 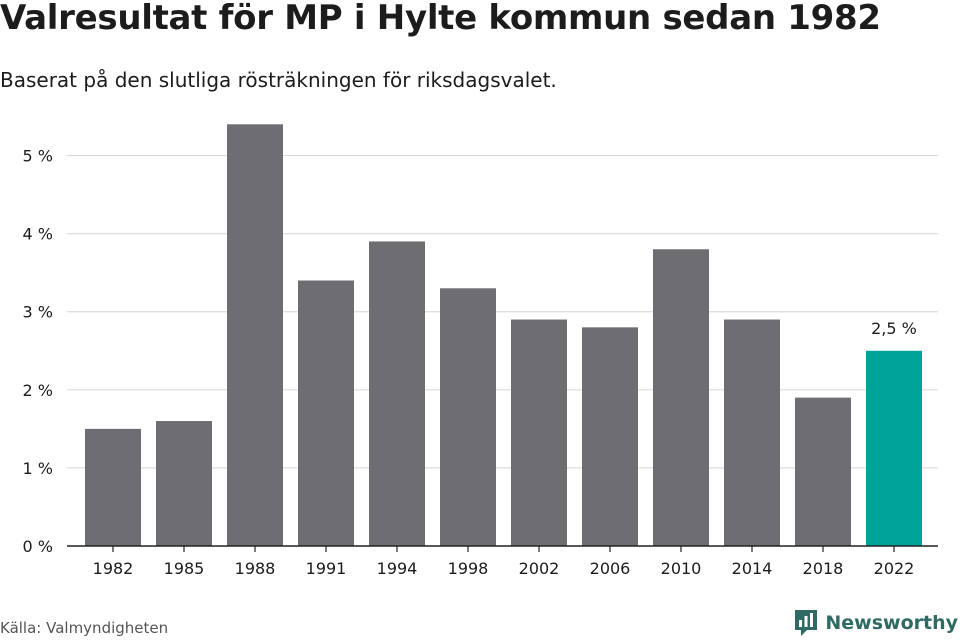 I want to click on x-tick-label: 2010, so click(x=681, y=568).